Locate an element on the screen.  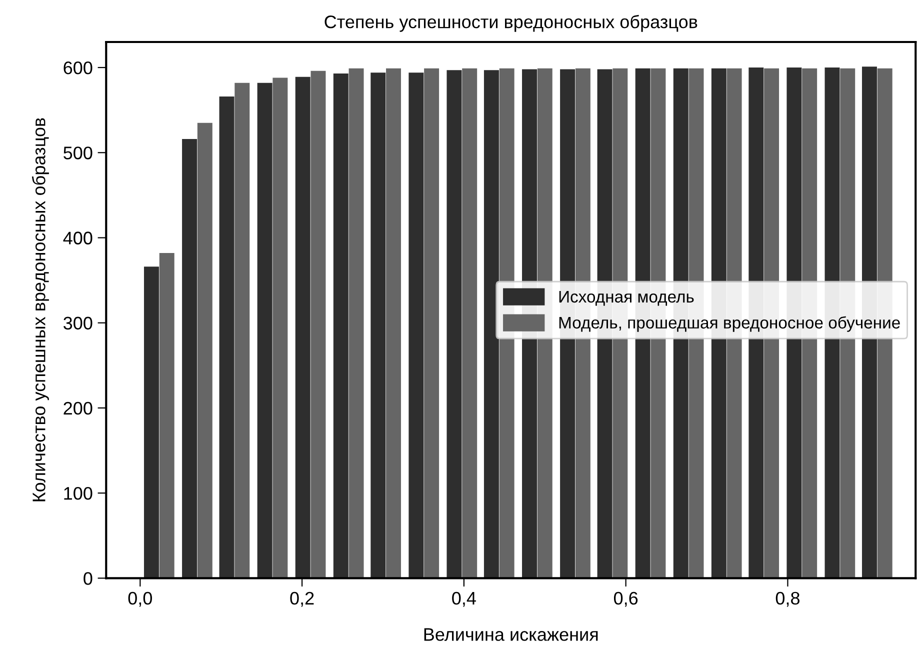
y-tick-label: 100 is located at coordinates (78, 493).